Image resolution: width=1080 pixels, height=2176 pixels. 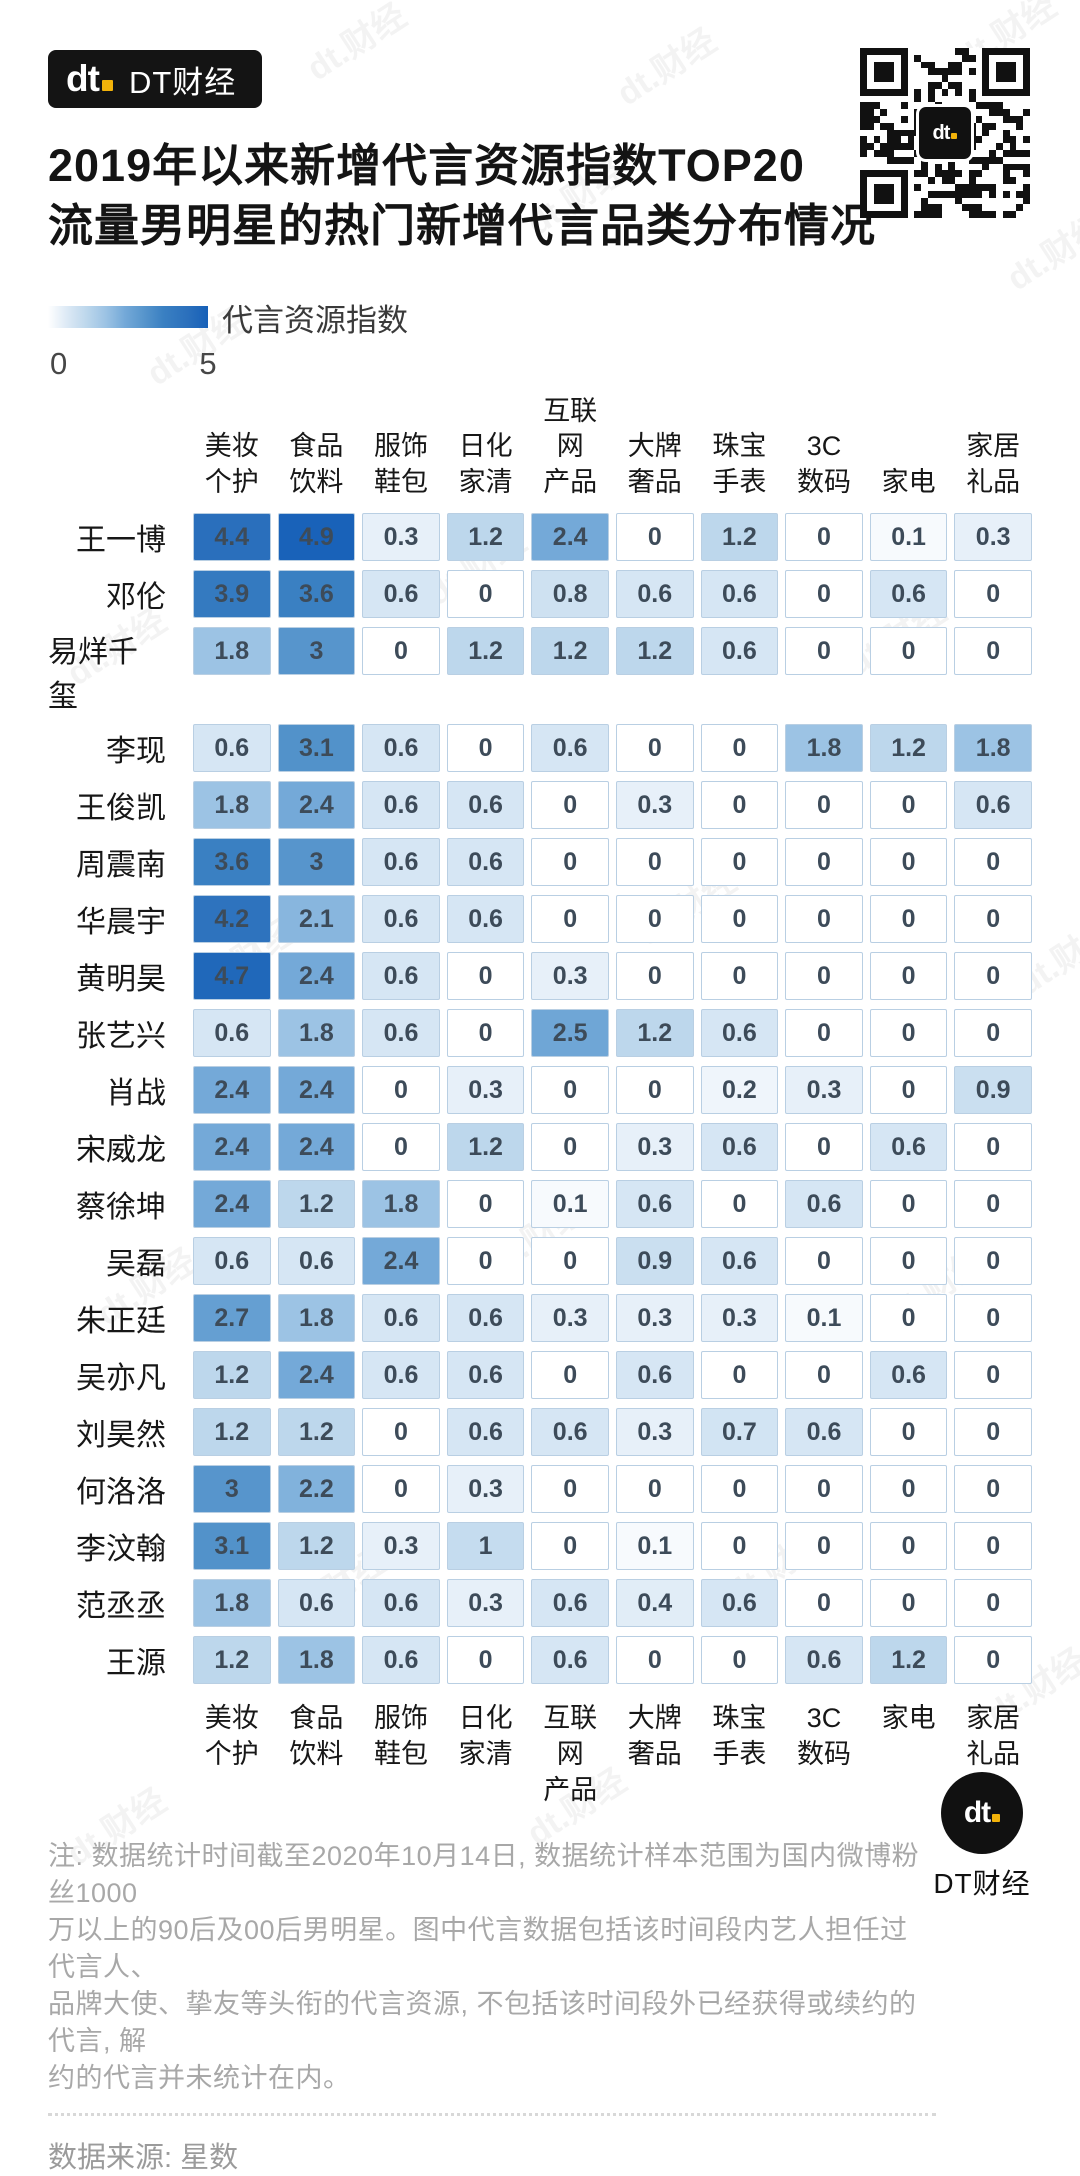 I want to click on note-line: 万以上的90后及00后男明星。图中代言数据包括该时间段内艺人担任过代言人、, so click(x=478, y=1949).